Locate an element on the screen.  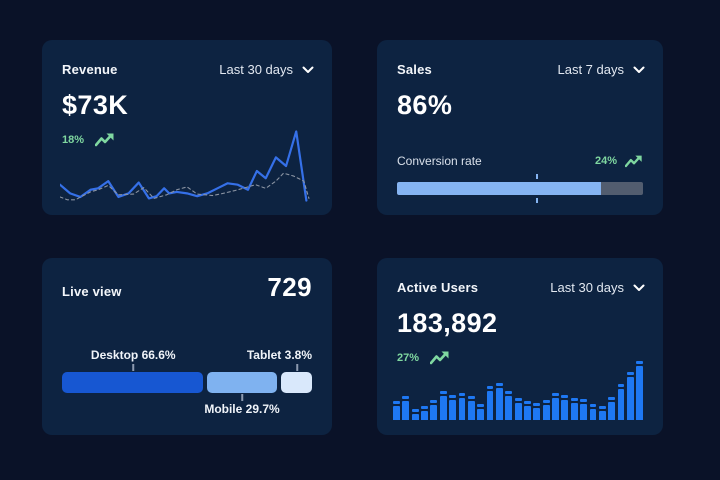
revenue-card: Revenue Last 30 days $73K 18% is located at coordinates (187, 127).